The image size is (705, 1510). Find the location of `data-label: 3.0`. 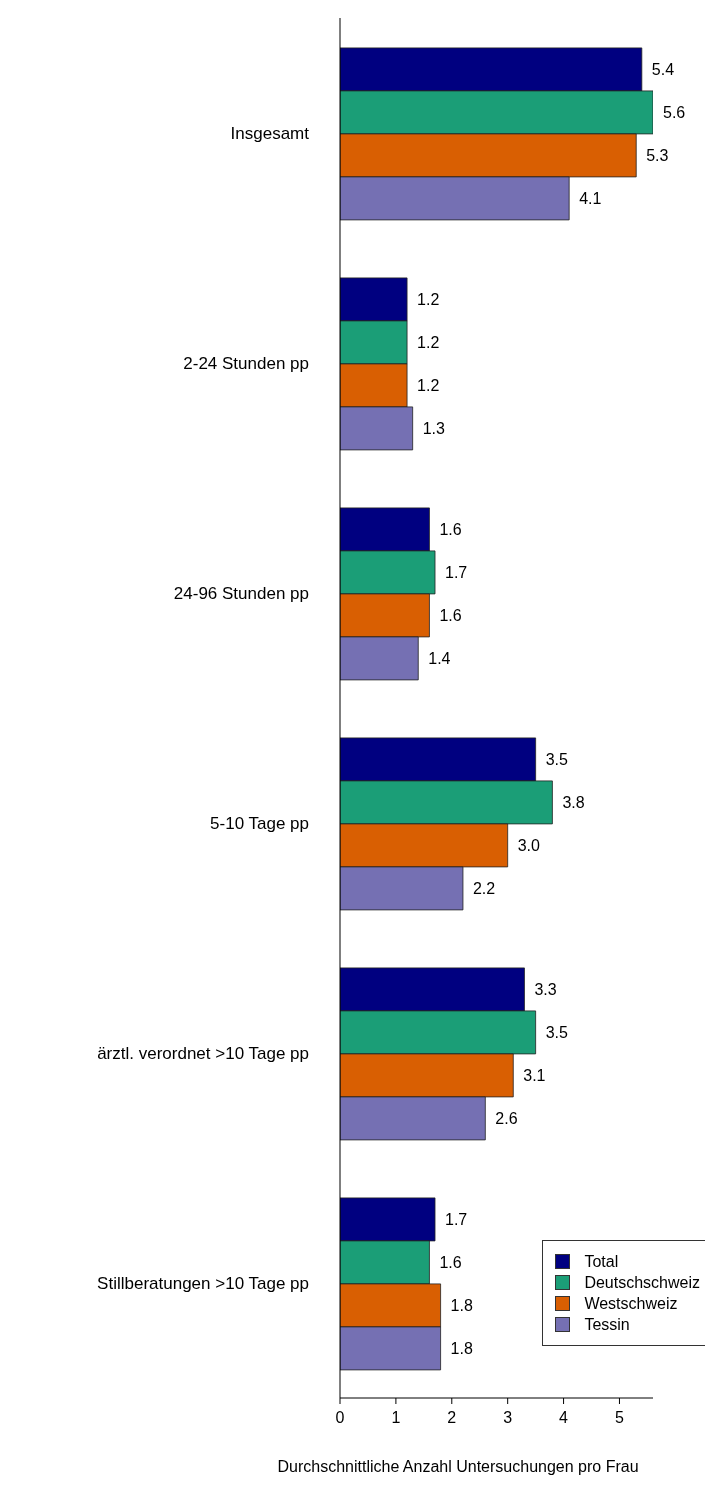

data-label: 3.0 is located at coordinates (529, 845).